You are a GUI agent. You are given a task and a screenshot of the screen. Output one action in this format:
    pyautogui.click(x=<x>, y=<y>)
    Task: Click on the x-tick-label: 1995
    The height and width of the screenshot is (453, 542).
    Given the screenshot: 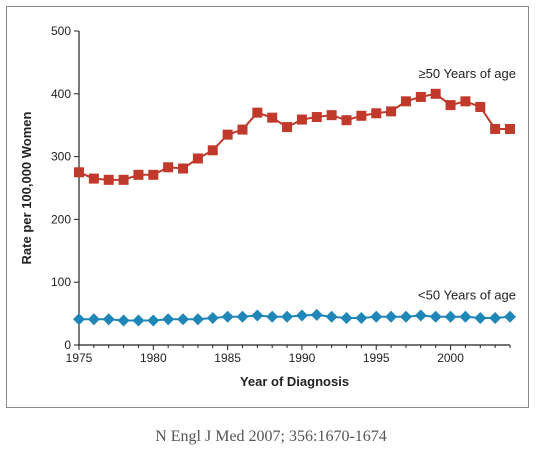 What is the action you would take?
    pyautogui.click(x=376, y=358)
    